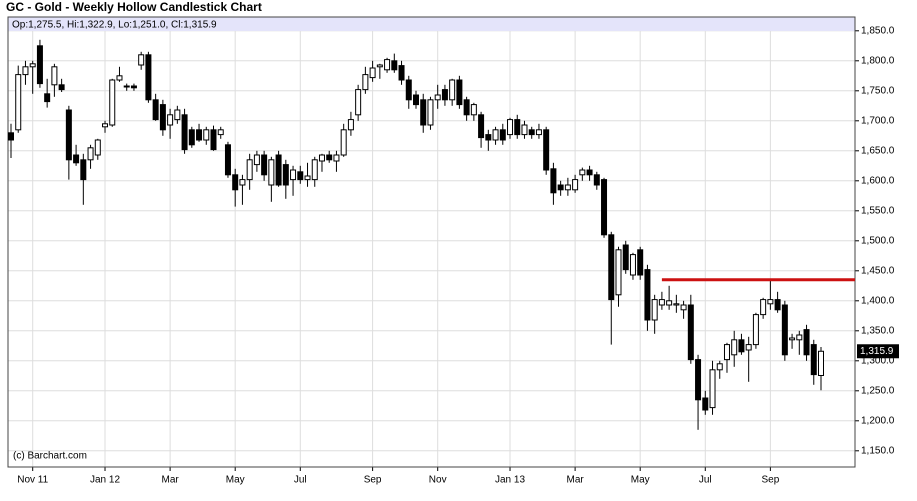  Describe the element at coordinates (32, 480) in the screenshot. I see `x-tick-label: Nov 11` at that location.